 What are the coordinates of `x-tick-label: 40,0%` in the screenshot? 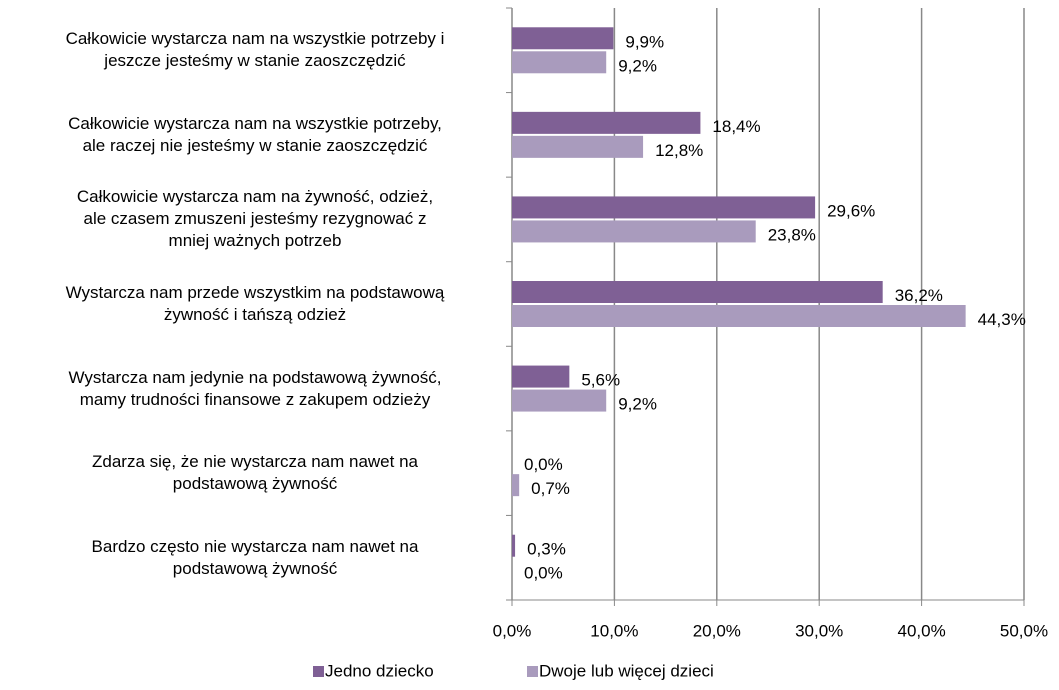 It's located at (921, 630).